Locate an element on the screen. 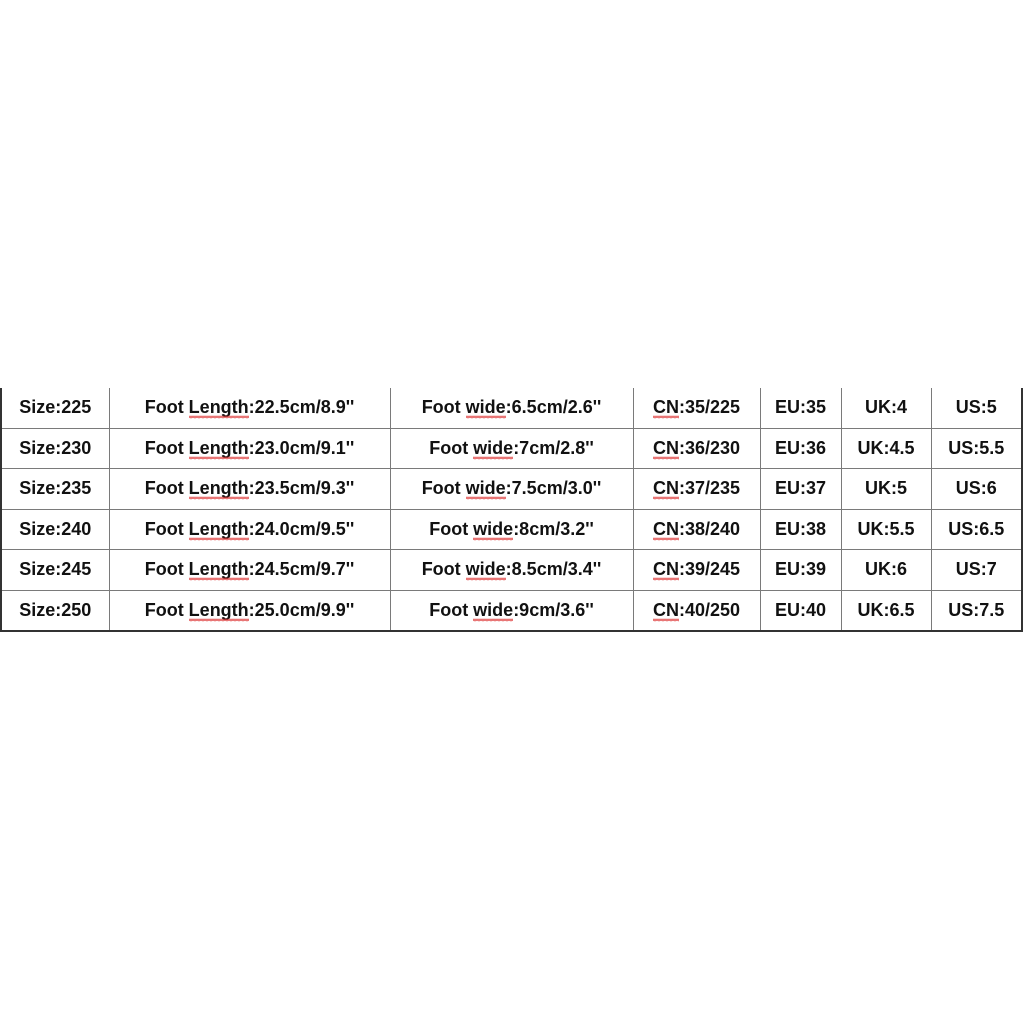 This screenshot has height=1024, width=1024. cell-foot-length: Foot Length:24.0cm/9.5'' is located at coordinates (249, 529).